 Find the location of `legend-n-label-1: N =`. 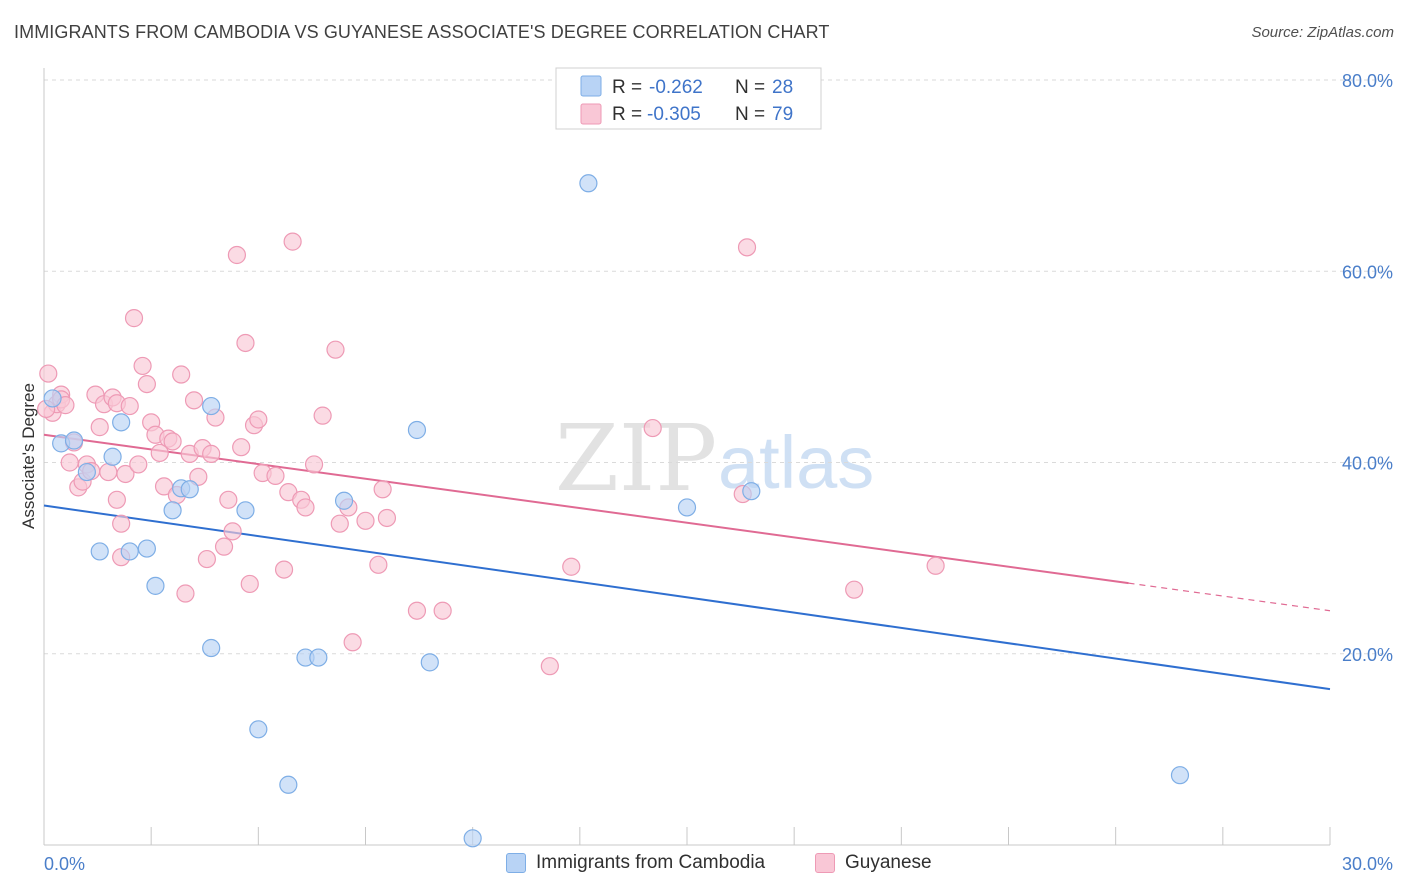

legend-n-label-1: N = is located at coordinates (750, 87).